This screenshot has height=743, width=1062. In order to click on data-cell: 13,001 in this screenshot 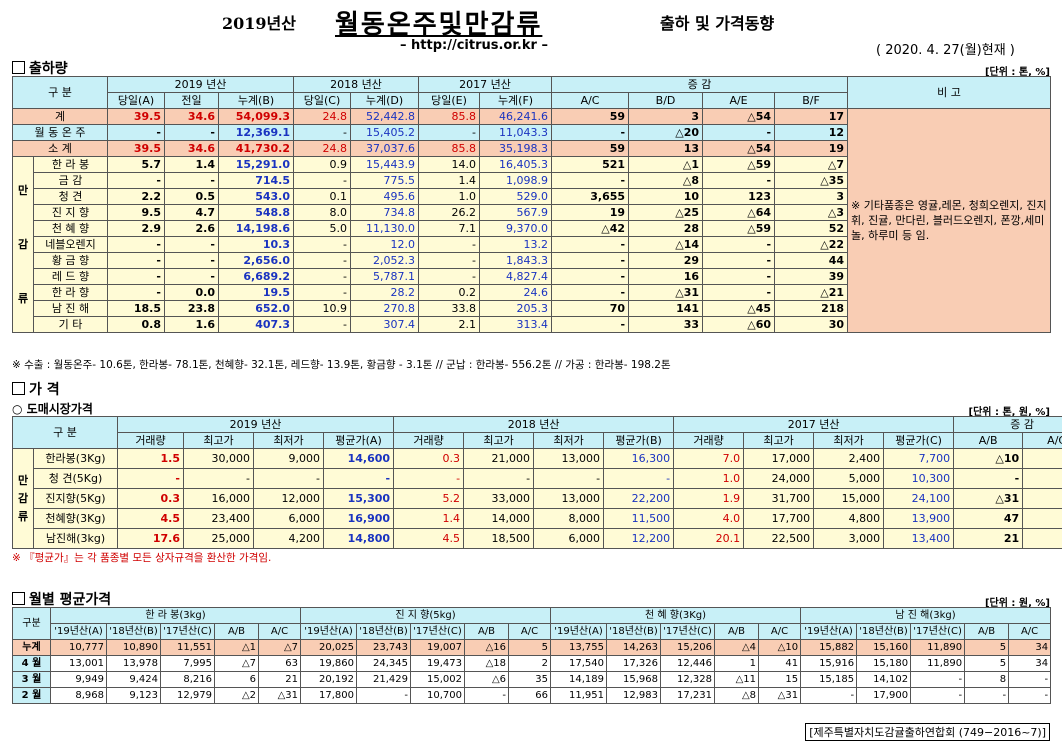, I will do `click(78, 663)`.